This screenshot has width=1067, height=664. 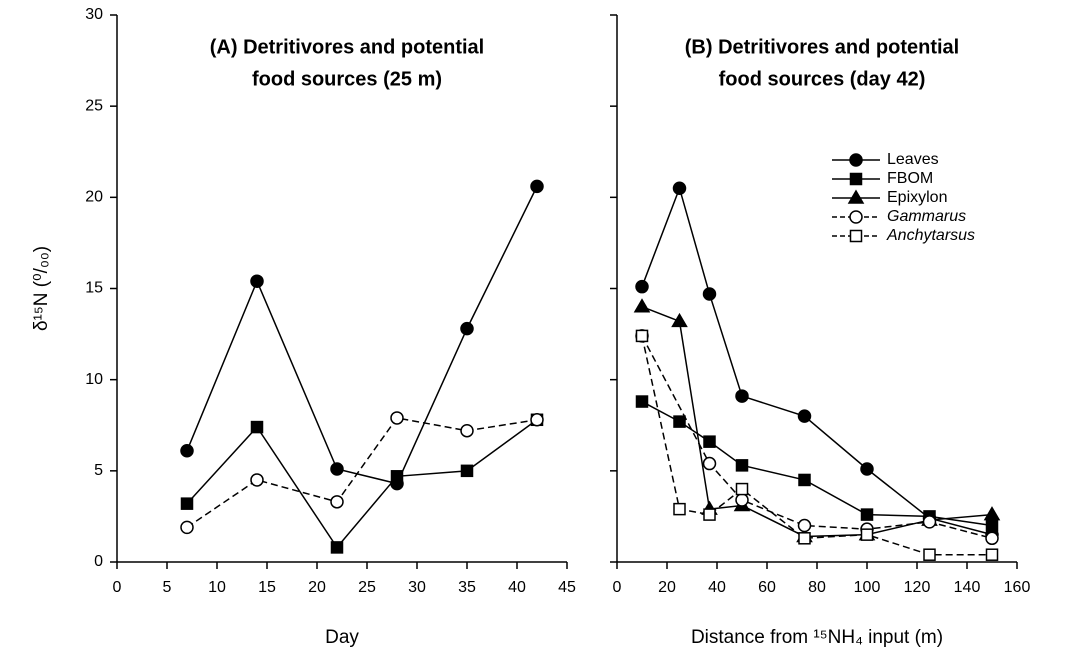 I want to click on x-tick-label: 160, so click(x=1017, y=587).